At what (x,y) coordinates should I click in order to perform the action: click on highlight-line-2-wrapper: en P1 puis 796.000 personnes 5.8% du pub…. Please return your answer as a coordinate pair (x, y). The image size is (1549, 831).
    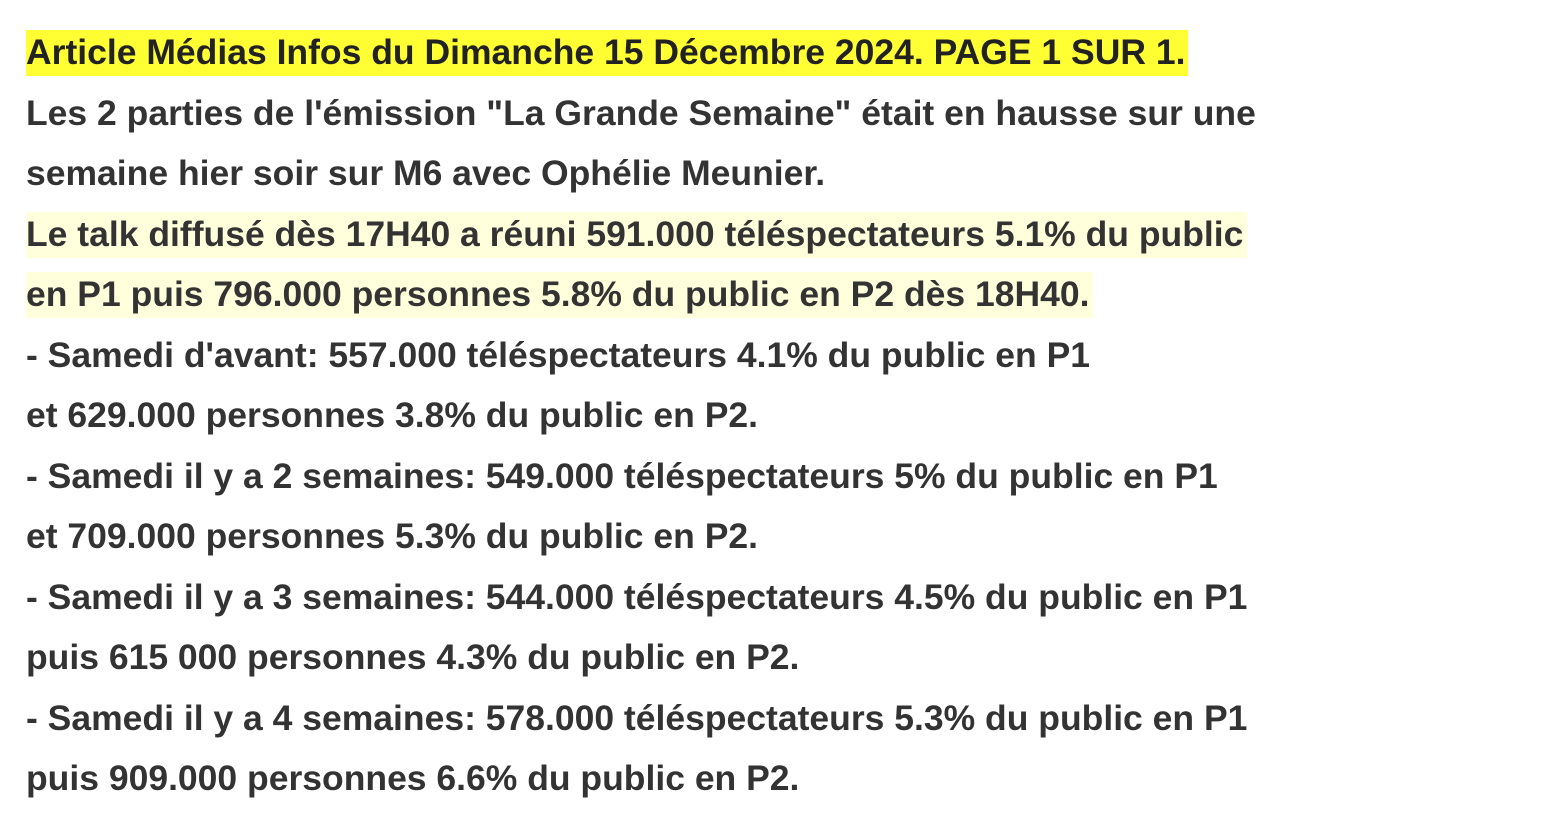
    Looking at the image, I should click on (781, 294).